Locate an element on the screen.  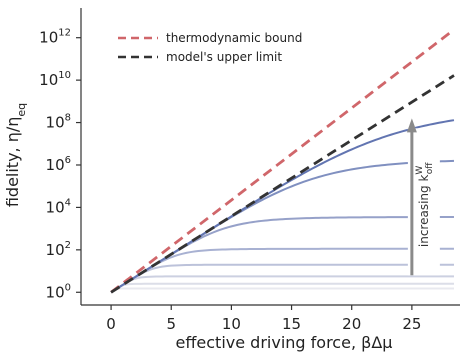
y-axis-title: fidelity, η/ηeq is located at coordinates (15, 155).